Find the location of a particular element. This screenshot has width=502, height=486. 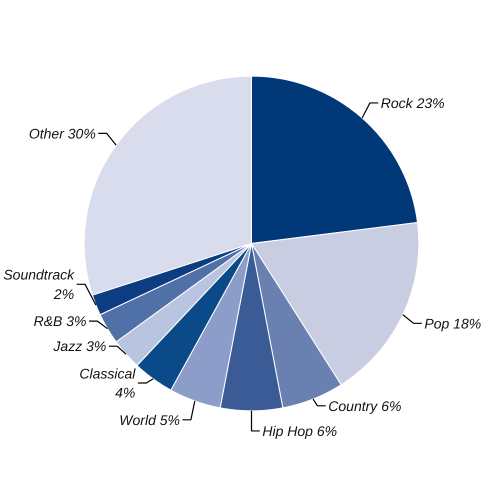

slice-label: Classical is located at coordinates (107, 373).